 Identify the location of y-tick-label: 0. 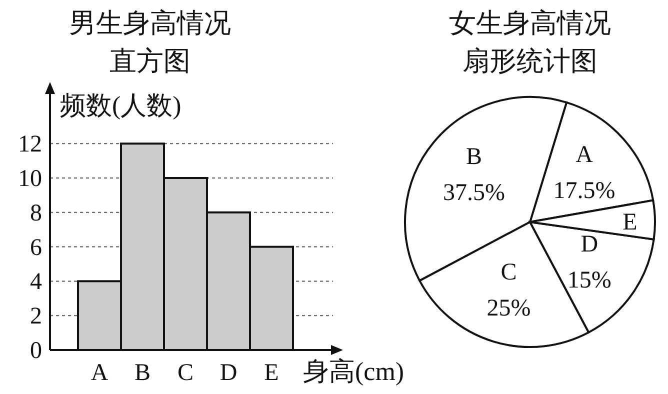
(36, 351).